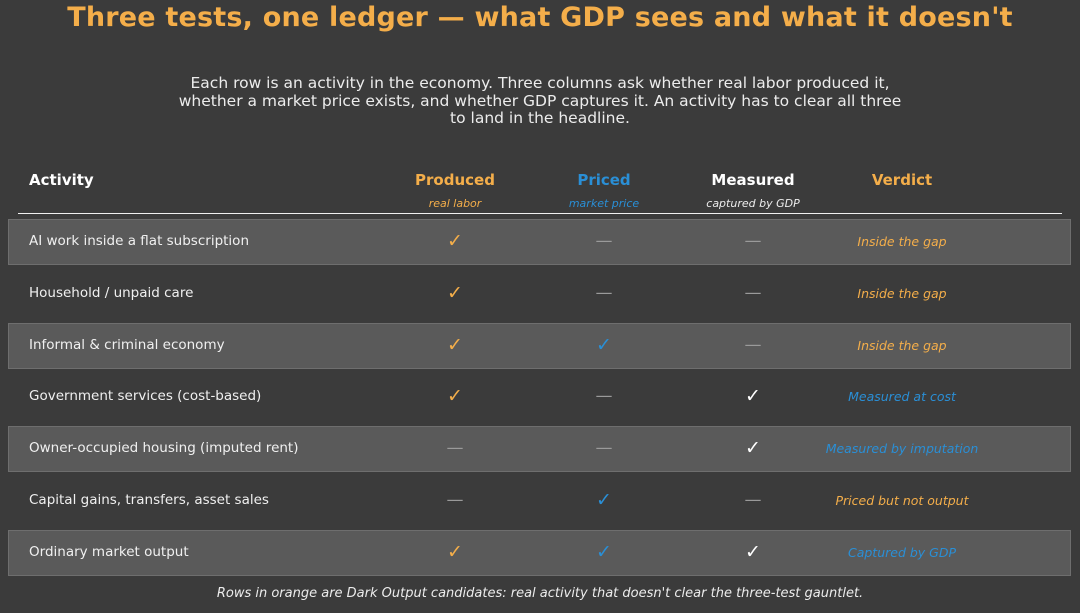 The height and width of the screenshot is (613, 1080). What do you see at coordinates (604, 180) in the screenshot?
I see `column-header-priced: Priced` at bounding box center [604, 180].